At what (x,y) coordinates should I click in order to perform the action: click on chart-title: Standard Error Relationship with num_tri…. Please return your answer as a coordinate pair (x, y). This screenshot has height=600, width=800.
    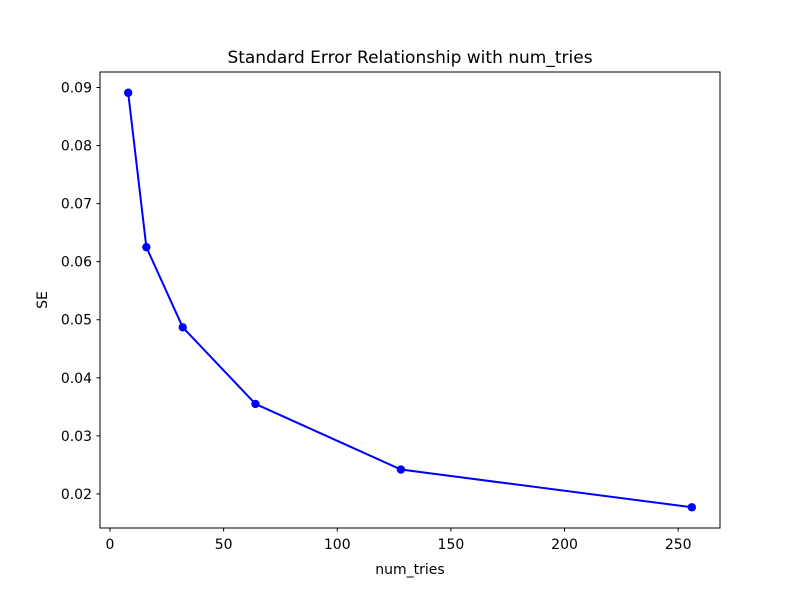
    Looking at the image, I should click on (409, 58).